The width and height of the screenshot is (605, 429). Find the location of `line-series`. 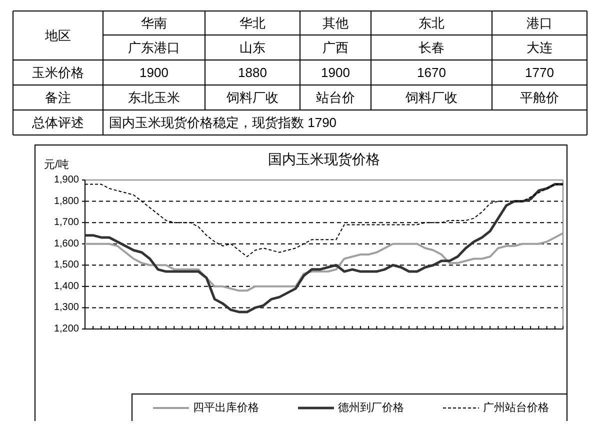

line-series is located at coordinates (324, 262).